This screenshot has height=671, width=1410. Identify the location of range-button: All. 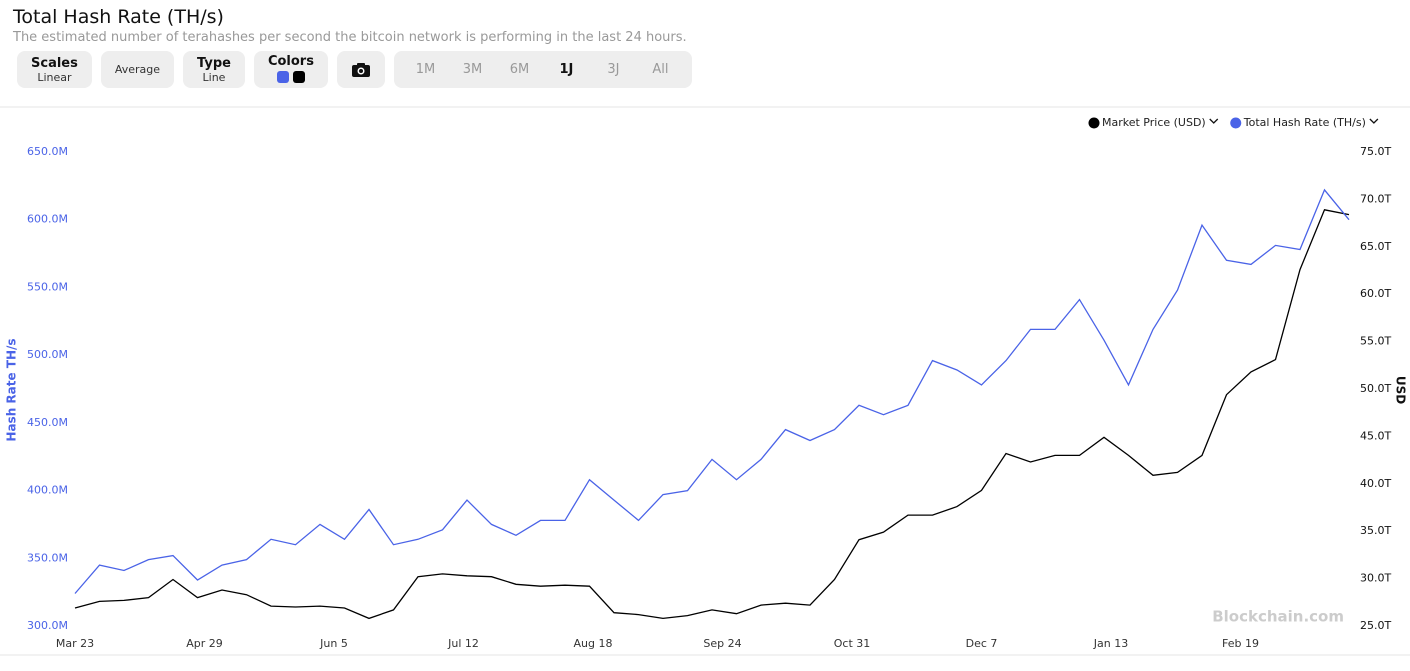
(660, 69).